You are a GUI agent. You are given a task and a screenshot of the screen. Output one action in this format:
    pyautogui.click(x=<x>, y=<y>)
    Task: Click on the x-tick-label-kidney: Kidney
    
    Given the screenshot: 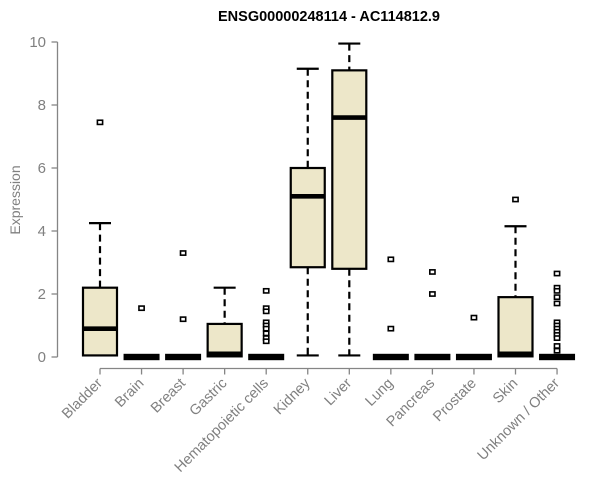 What is the action you would take?
    pyautogui.click(x=292, y=396)
    